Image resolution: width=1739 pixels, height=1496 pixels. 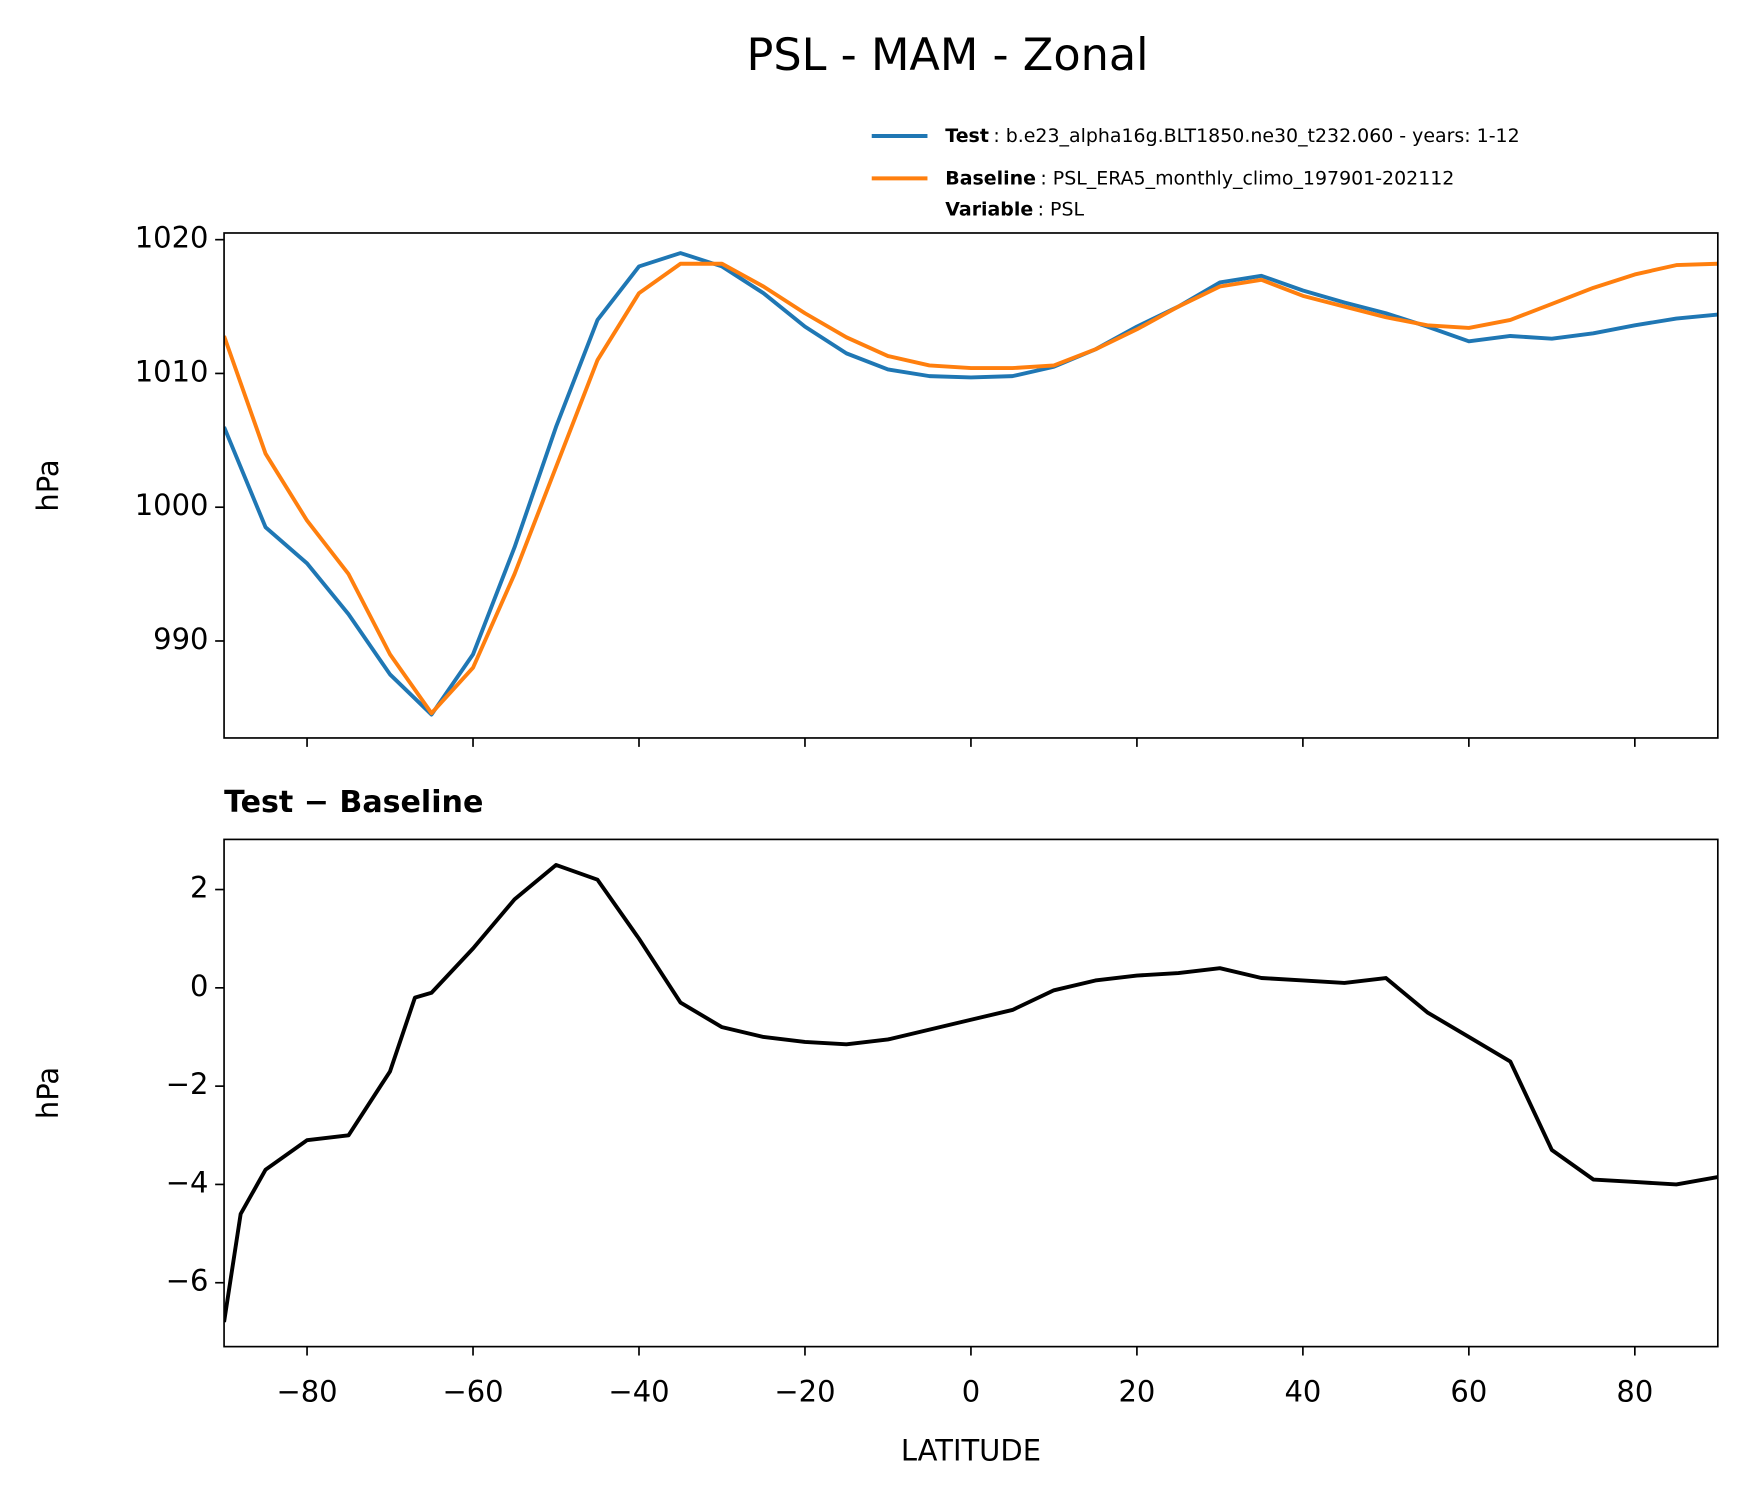 What do you see at coordinates (472, 1391) in the screenshot?
I see `x-tick-label: −60` at bounding box center [472, 1391].